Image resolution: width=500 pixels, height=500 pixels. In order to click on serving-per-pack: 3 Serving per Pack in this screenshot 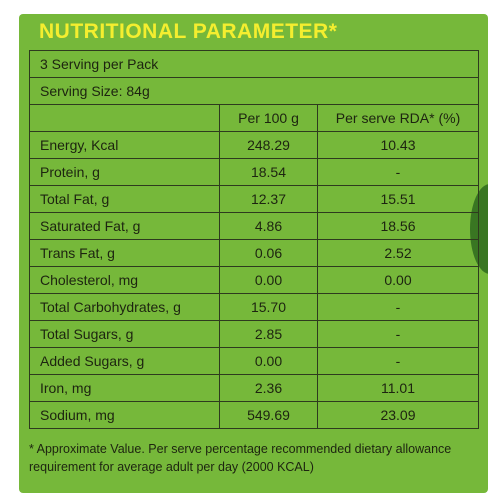, I will do `click(254, 64)`.